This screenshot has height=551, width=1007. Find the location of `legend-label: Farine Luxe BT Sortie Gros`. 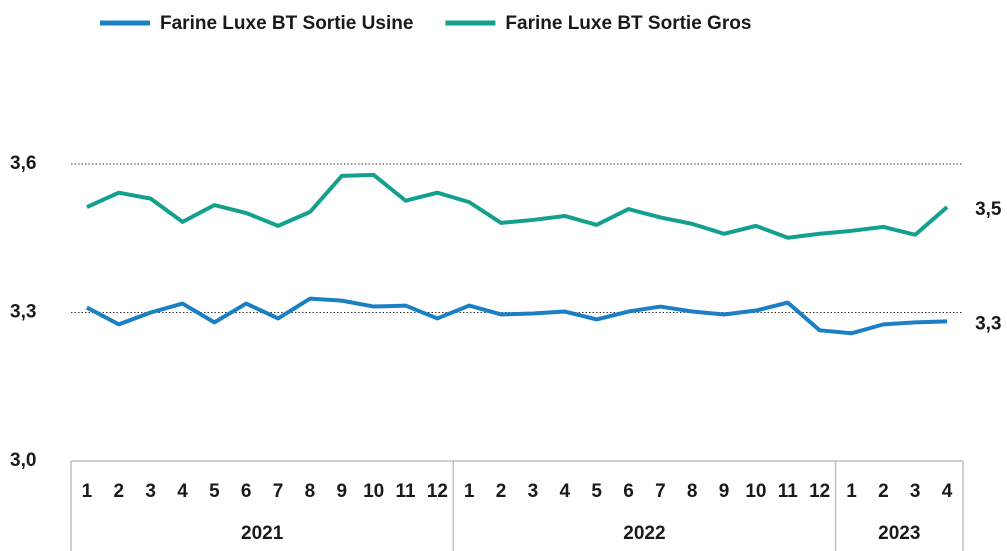

legend-label: Farine Luxe BT Sortie Gros is located at coordinates (628, 23).